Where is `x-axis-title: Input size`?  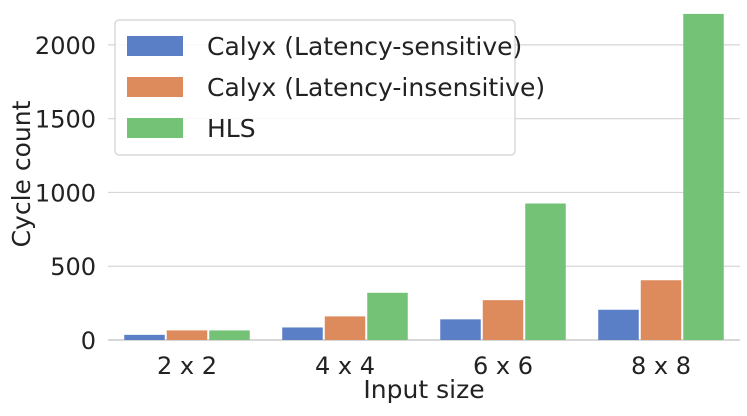
x-axis-title: Input size is located at coordinates (423, 389).